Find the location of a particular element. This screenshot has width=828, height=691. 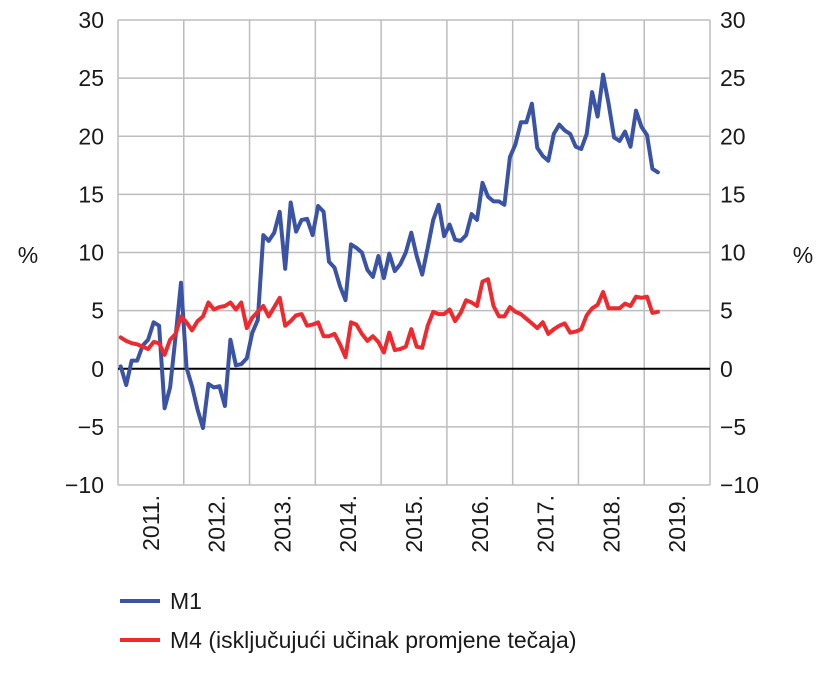

series-line-m4 is located at coordinates (389, 318).